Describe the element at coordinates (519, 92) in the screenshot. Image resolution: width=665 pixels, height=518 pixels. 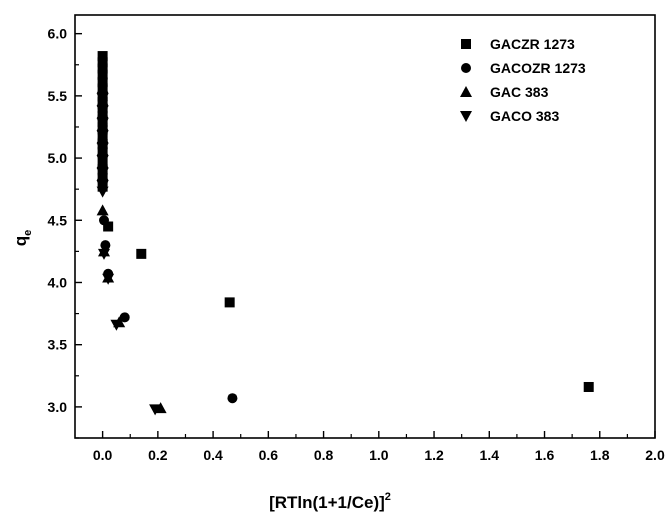
I see `legend-label: GAC 383` at that location.